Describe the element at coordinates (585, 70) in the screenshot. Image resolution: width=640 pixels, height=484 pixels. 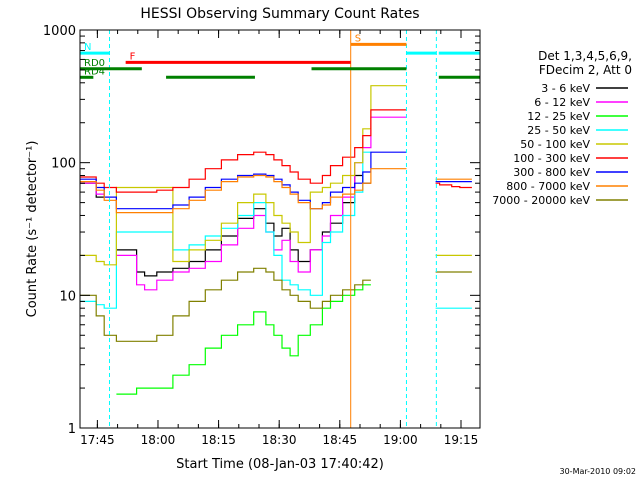
I see `legend-header-line-2: FDecim 2, Att 0` at that location.